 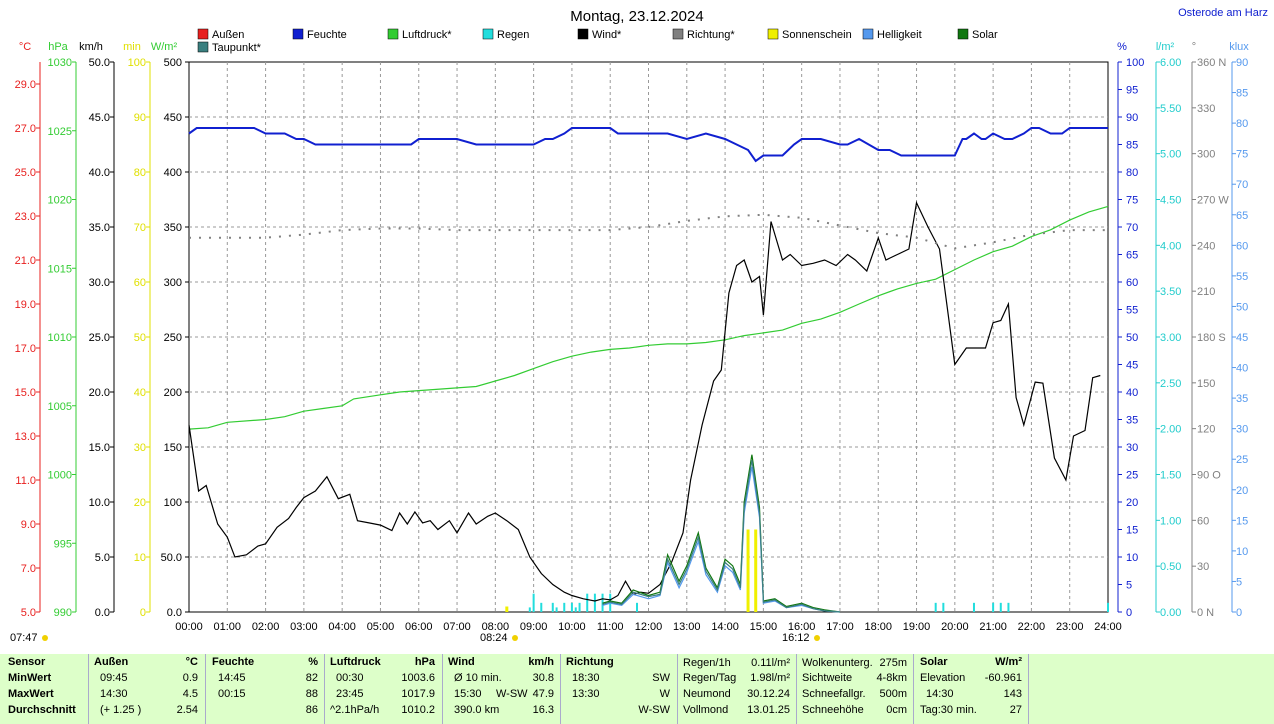 I want to click on stats-value: 0.11l/m², so click(x=770, y=663).